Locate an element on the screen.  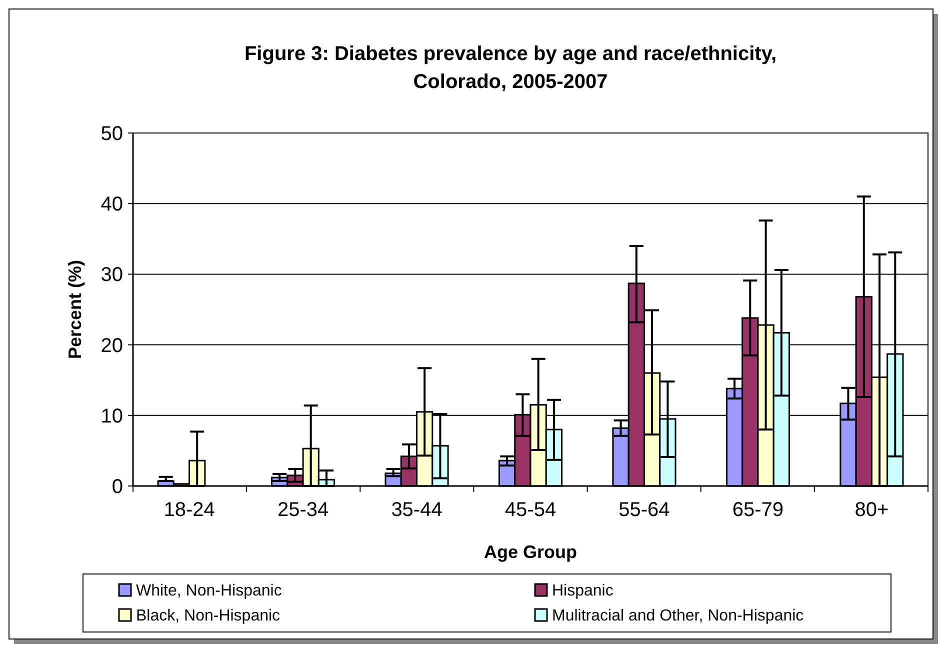
y-tick-label: 30 is located at coordinates (111, 275).